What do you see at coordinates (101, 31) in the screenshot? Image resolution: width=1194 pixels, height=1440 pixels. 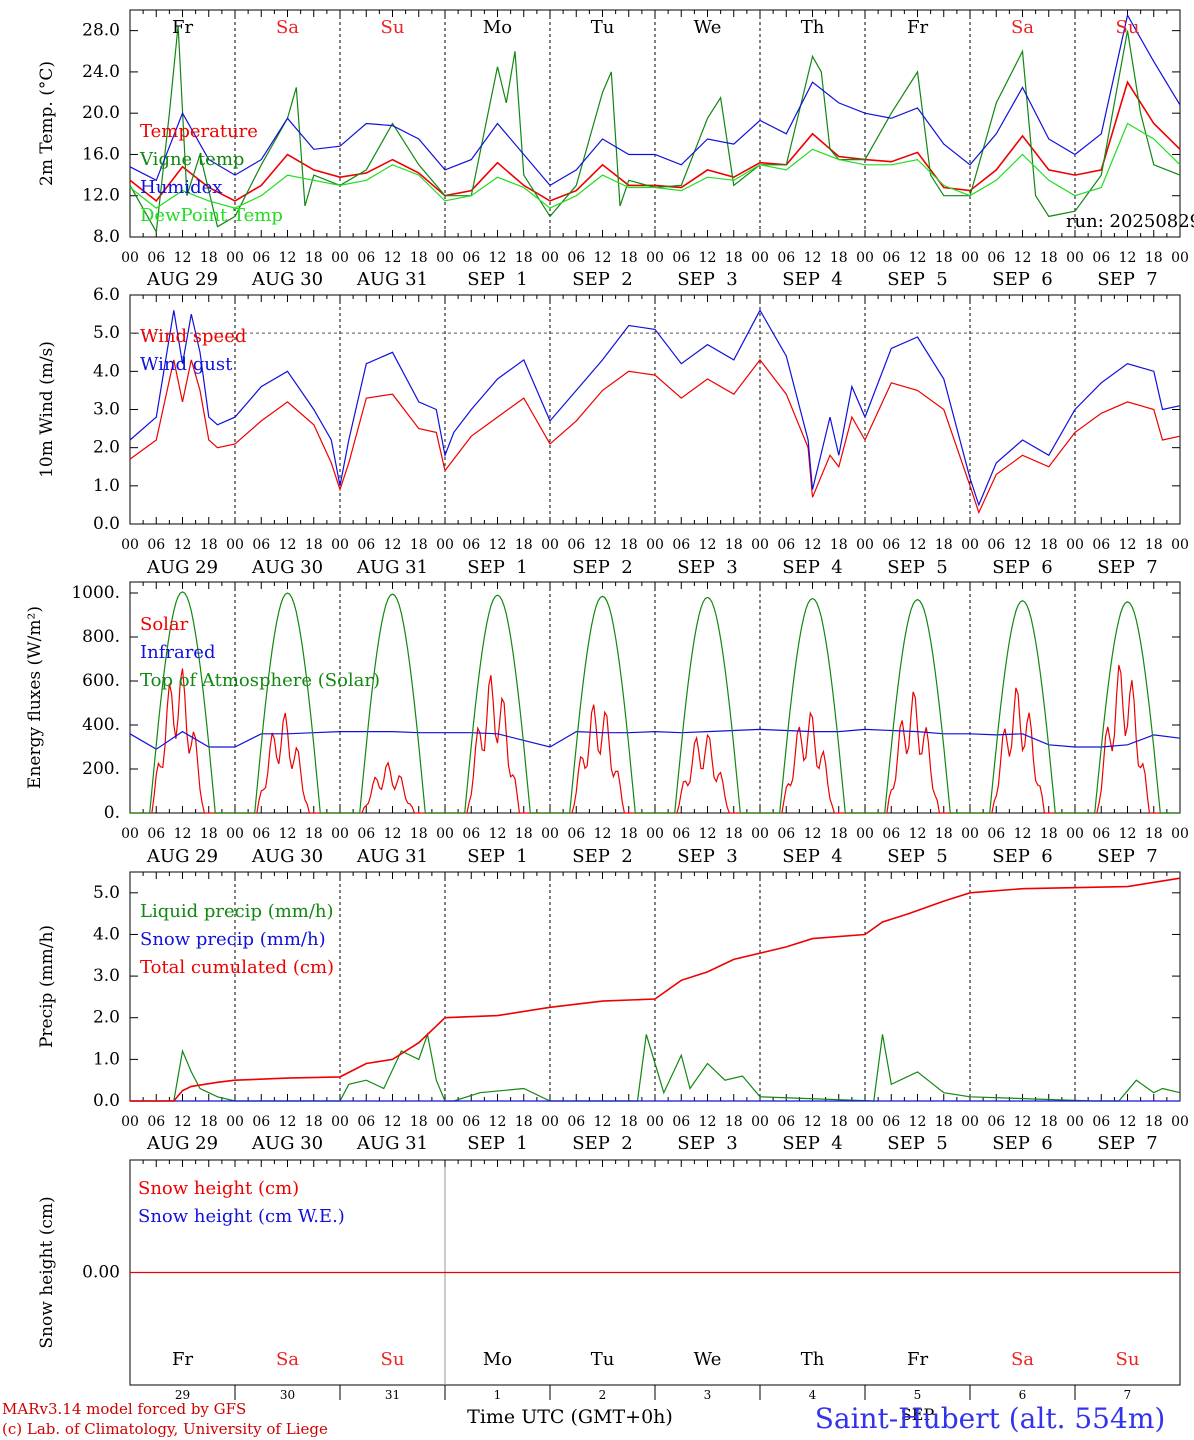 I see `y-tick-label: 28.0` at bounding box center [101, 31].